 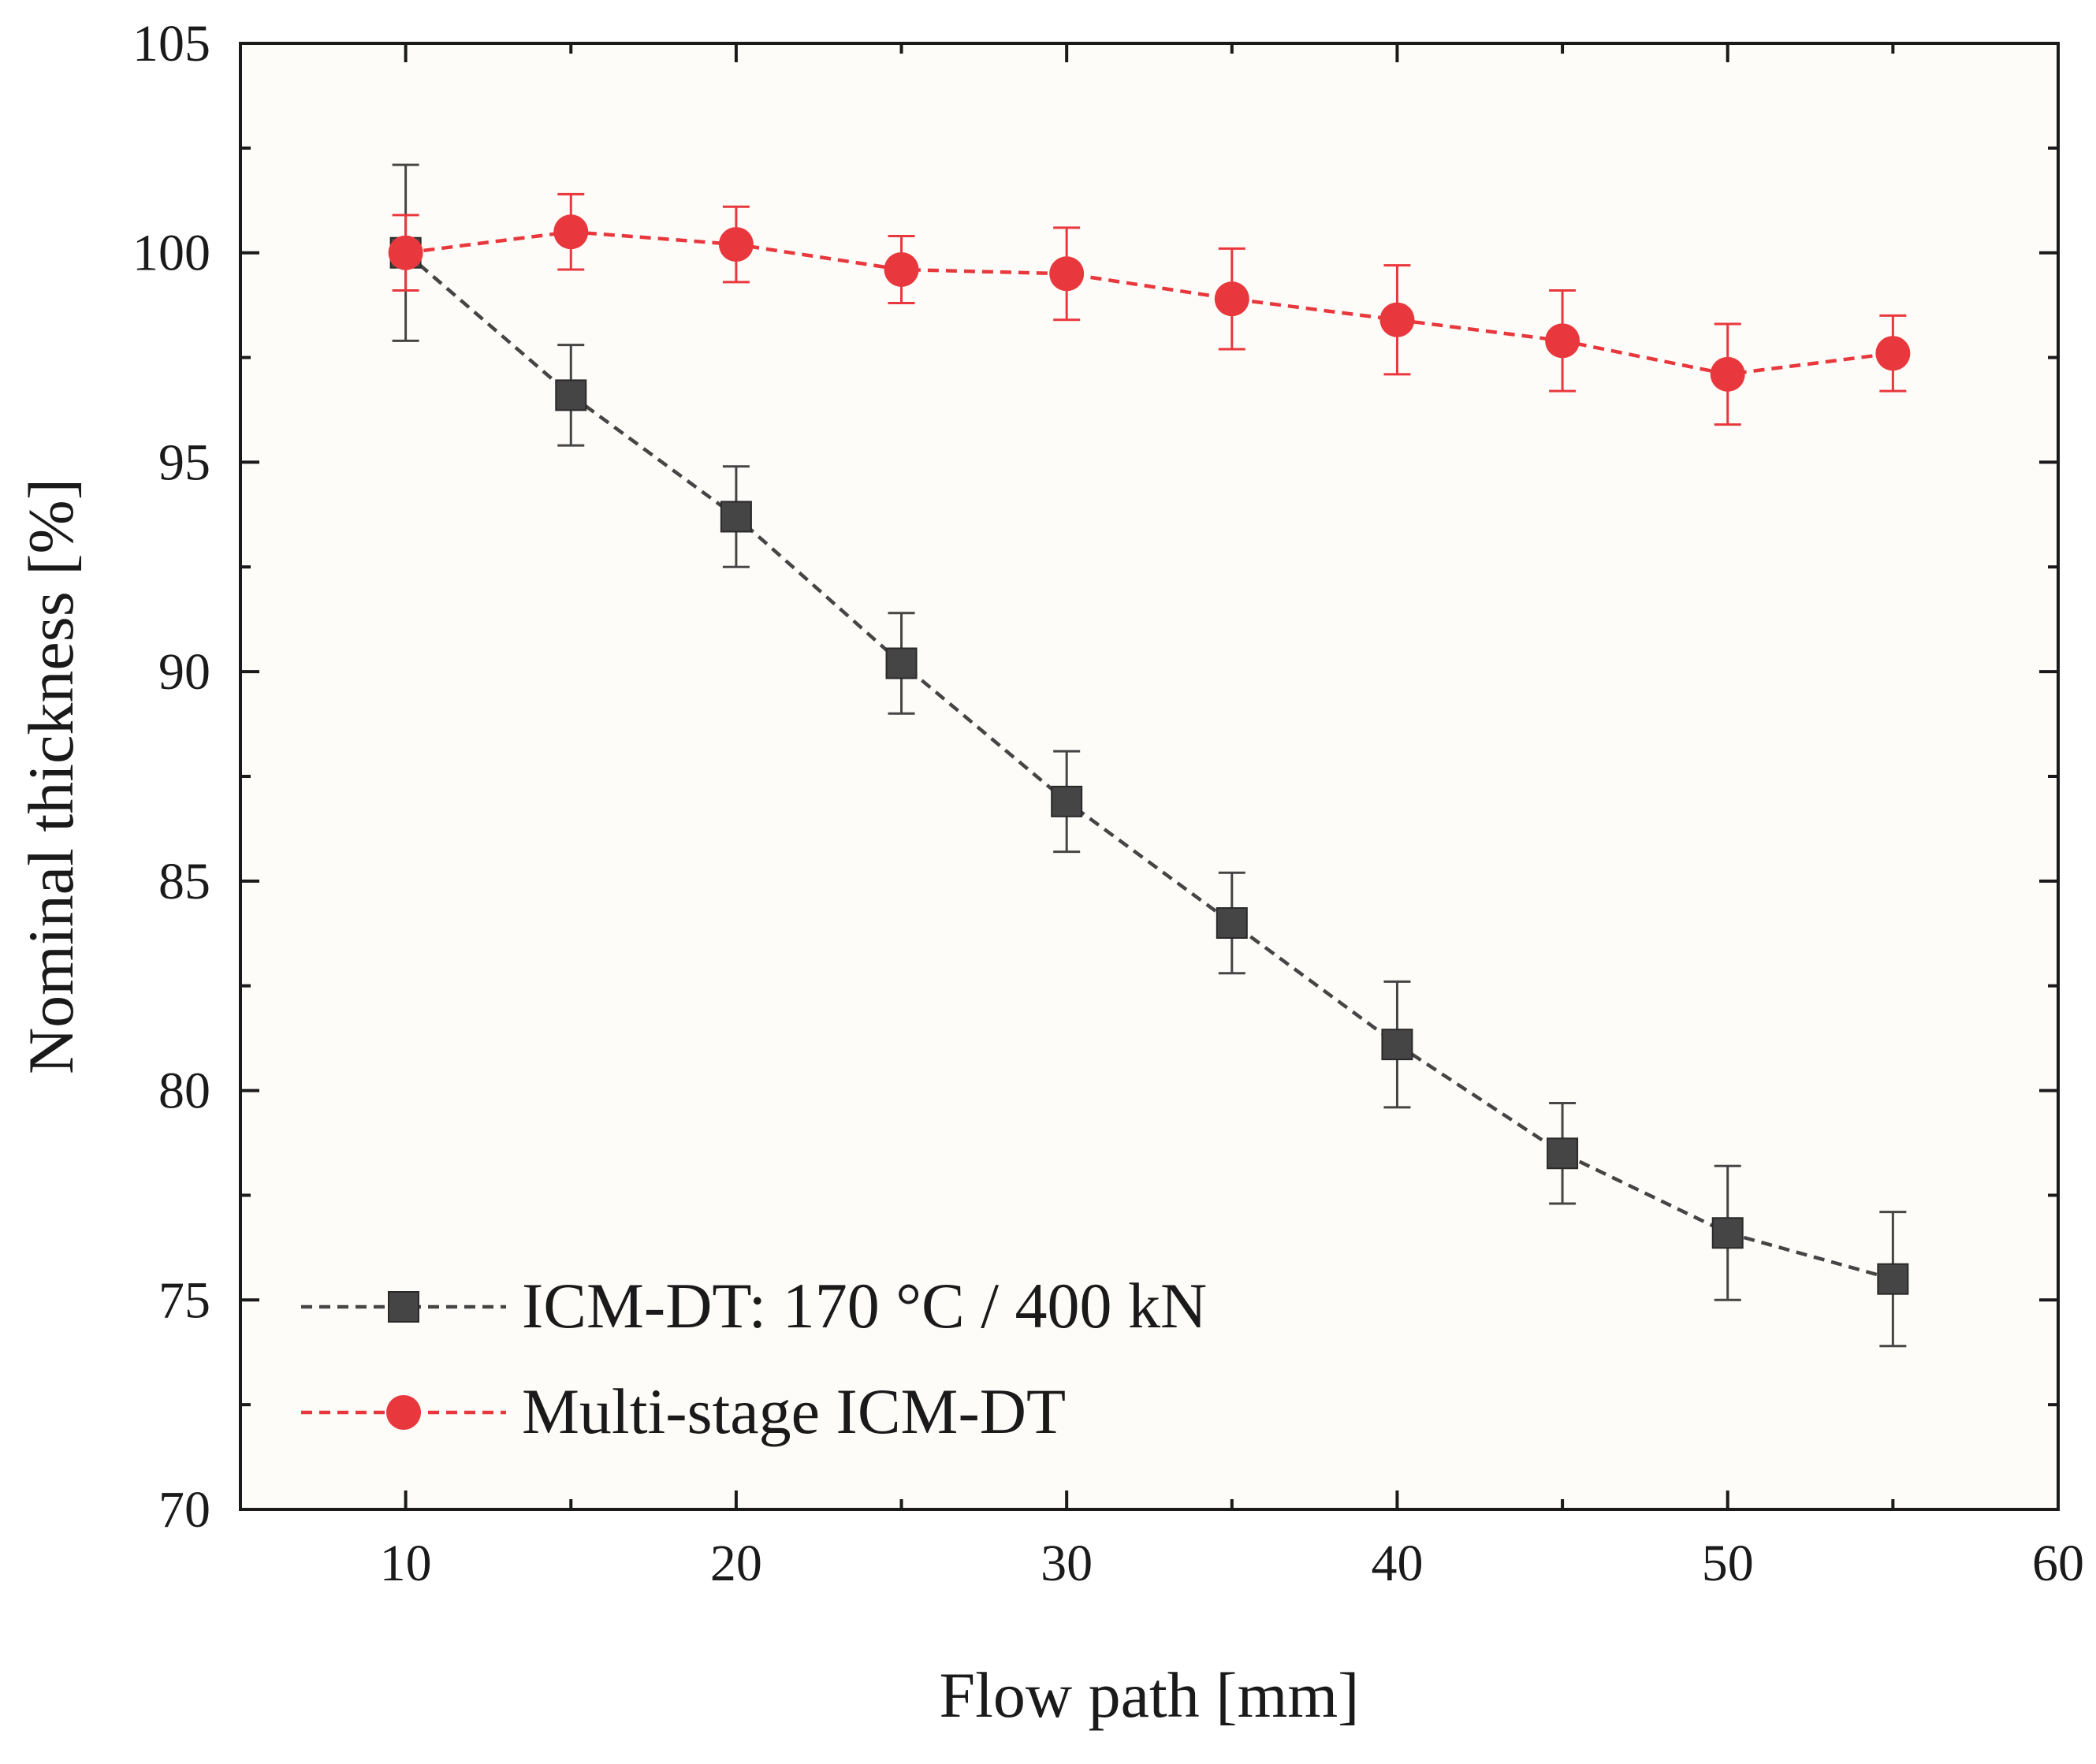 What do you see at coordinates (736, 1563) in the screenshot?
I see `x-tick-label: 20` at bounding box center [736, 1563].